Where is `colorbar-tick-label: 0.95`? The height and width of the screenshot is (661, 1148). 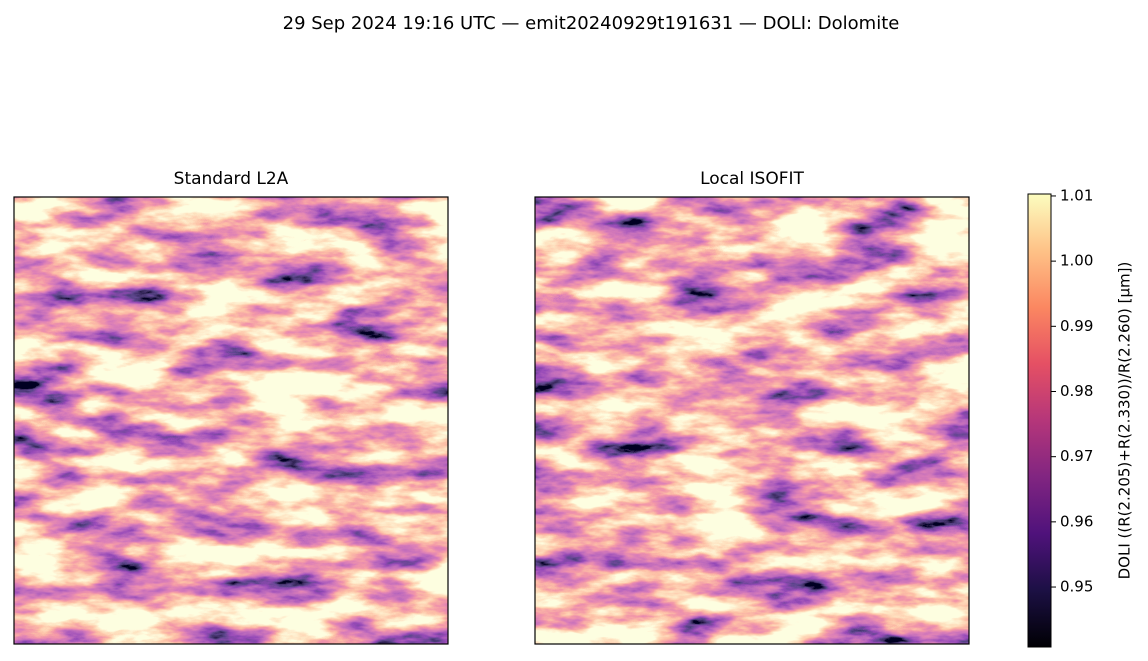
colorbar-tick-label: 0.95 is located at coordinates (1076, 587).